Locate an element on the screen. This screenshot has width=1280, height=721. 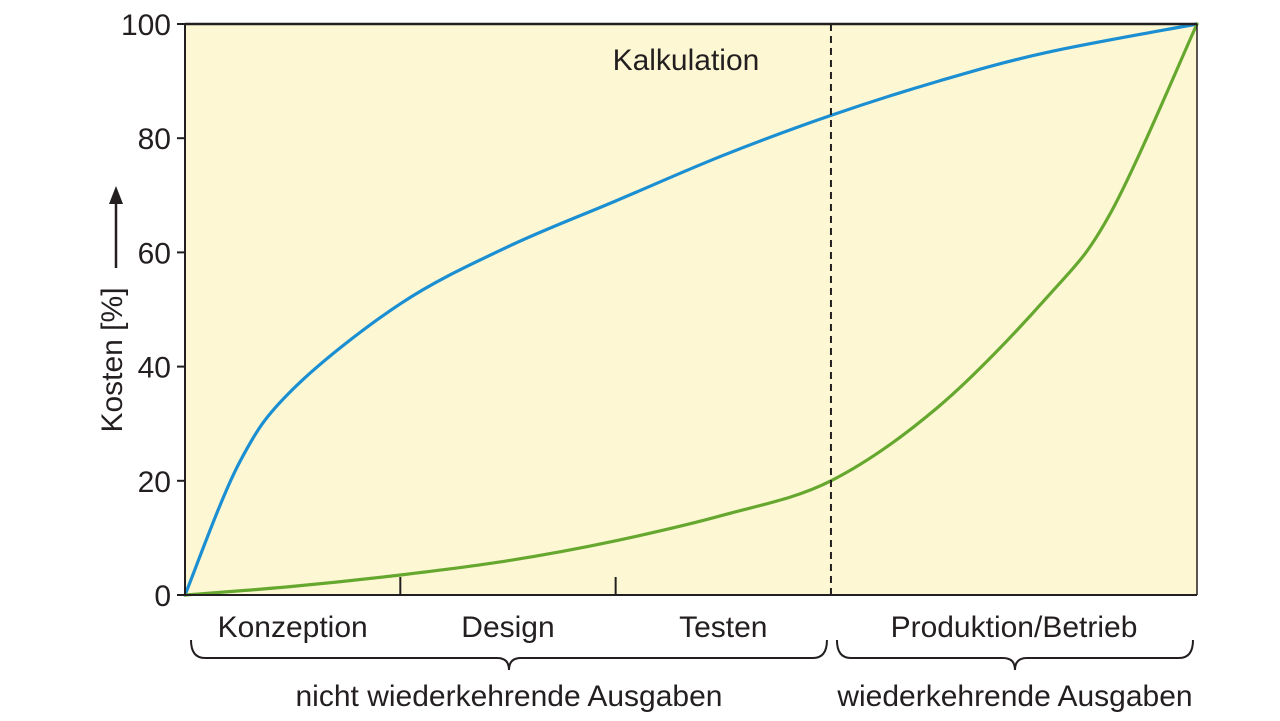
y-axis-ticks: 0 20 40 60 80 100 is located at coordinates (153, 311).